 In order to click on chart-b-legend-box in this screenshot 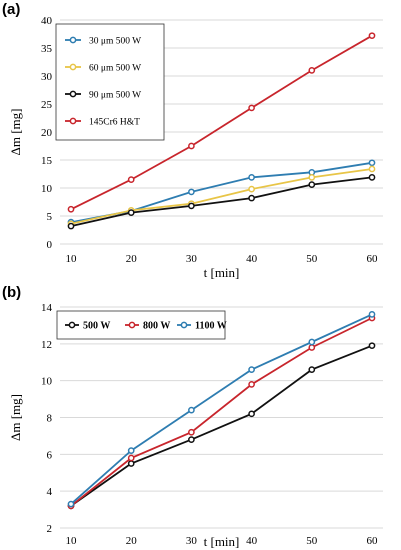, I will do `click(141, 325)`.